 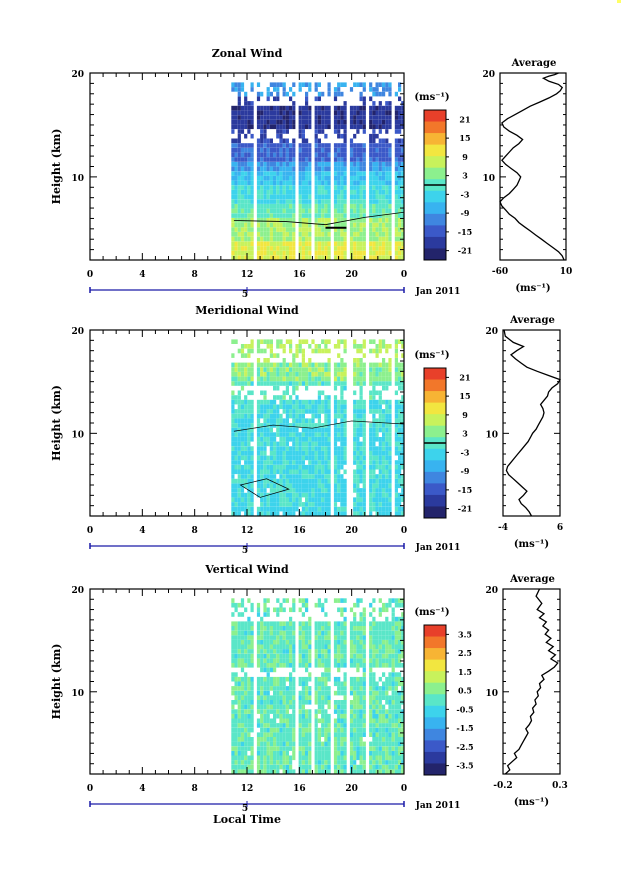 I want to click on colorbar-segment, so click(x=435, y=408).